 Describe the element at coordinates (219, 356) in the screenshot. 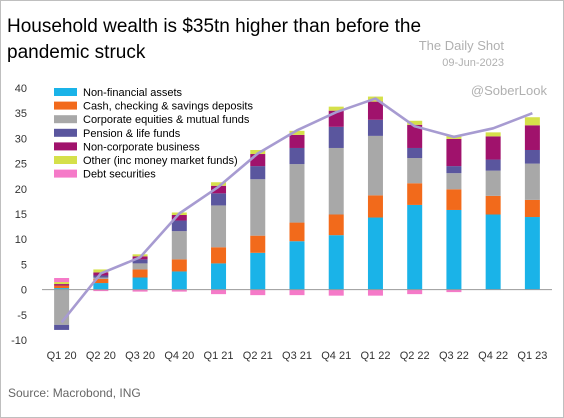

I see `x-tick-label: Q1 21` at that location.